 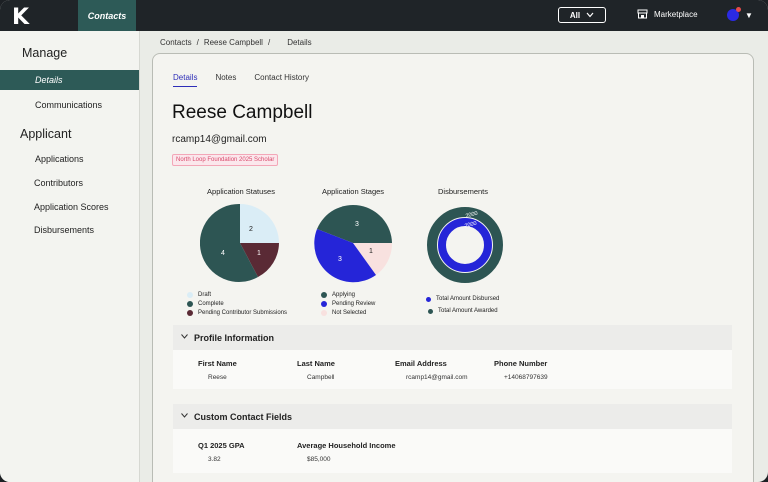 I want to click on tab-details: Details, so click(x=185, y=80).